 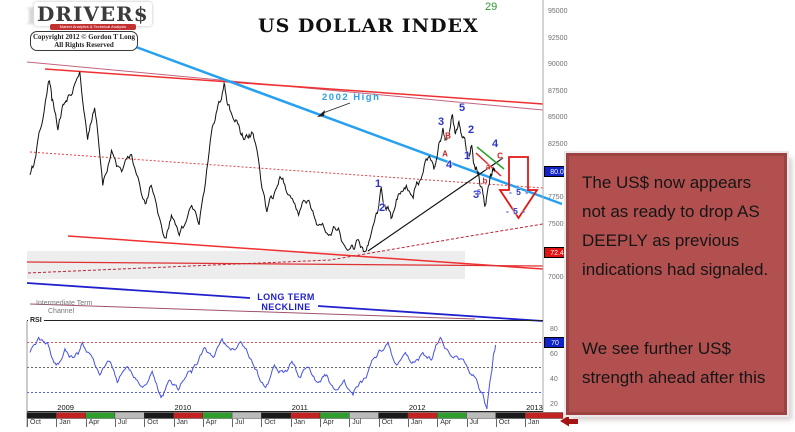 I want to click on x-axis-year-label: 2013, so click(x=534, y=407).